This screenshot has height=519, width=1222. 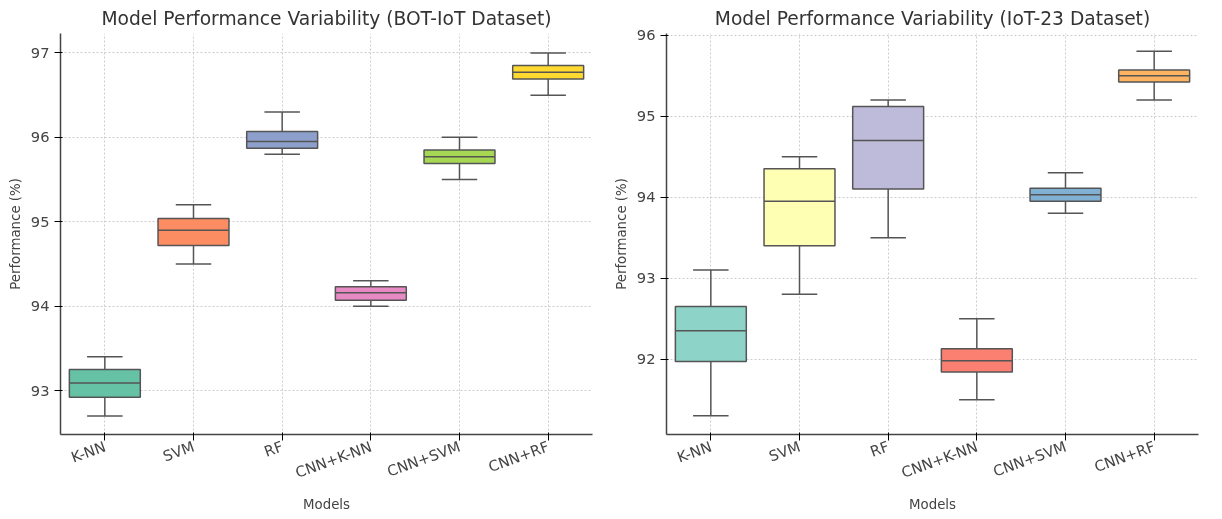 What do you see at coordinates (932, 18) in the screenshot?
I see `chart-title: Model Performance Variability (IoT-23 Dataset)` at bounding box center [932, 18].